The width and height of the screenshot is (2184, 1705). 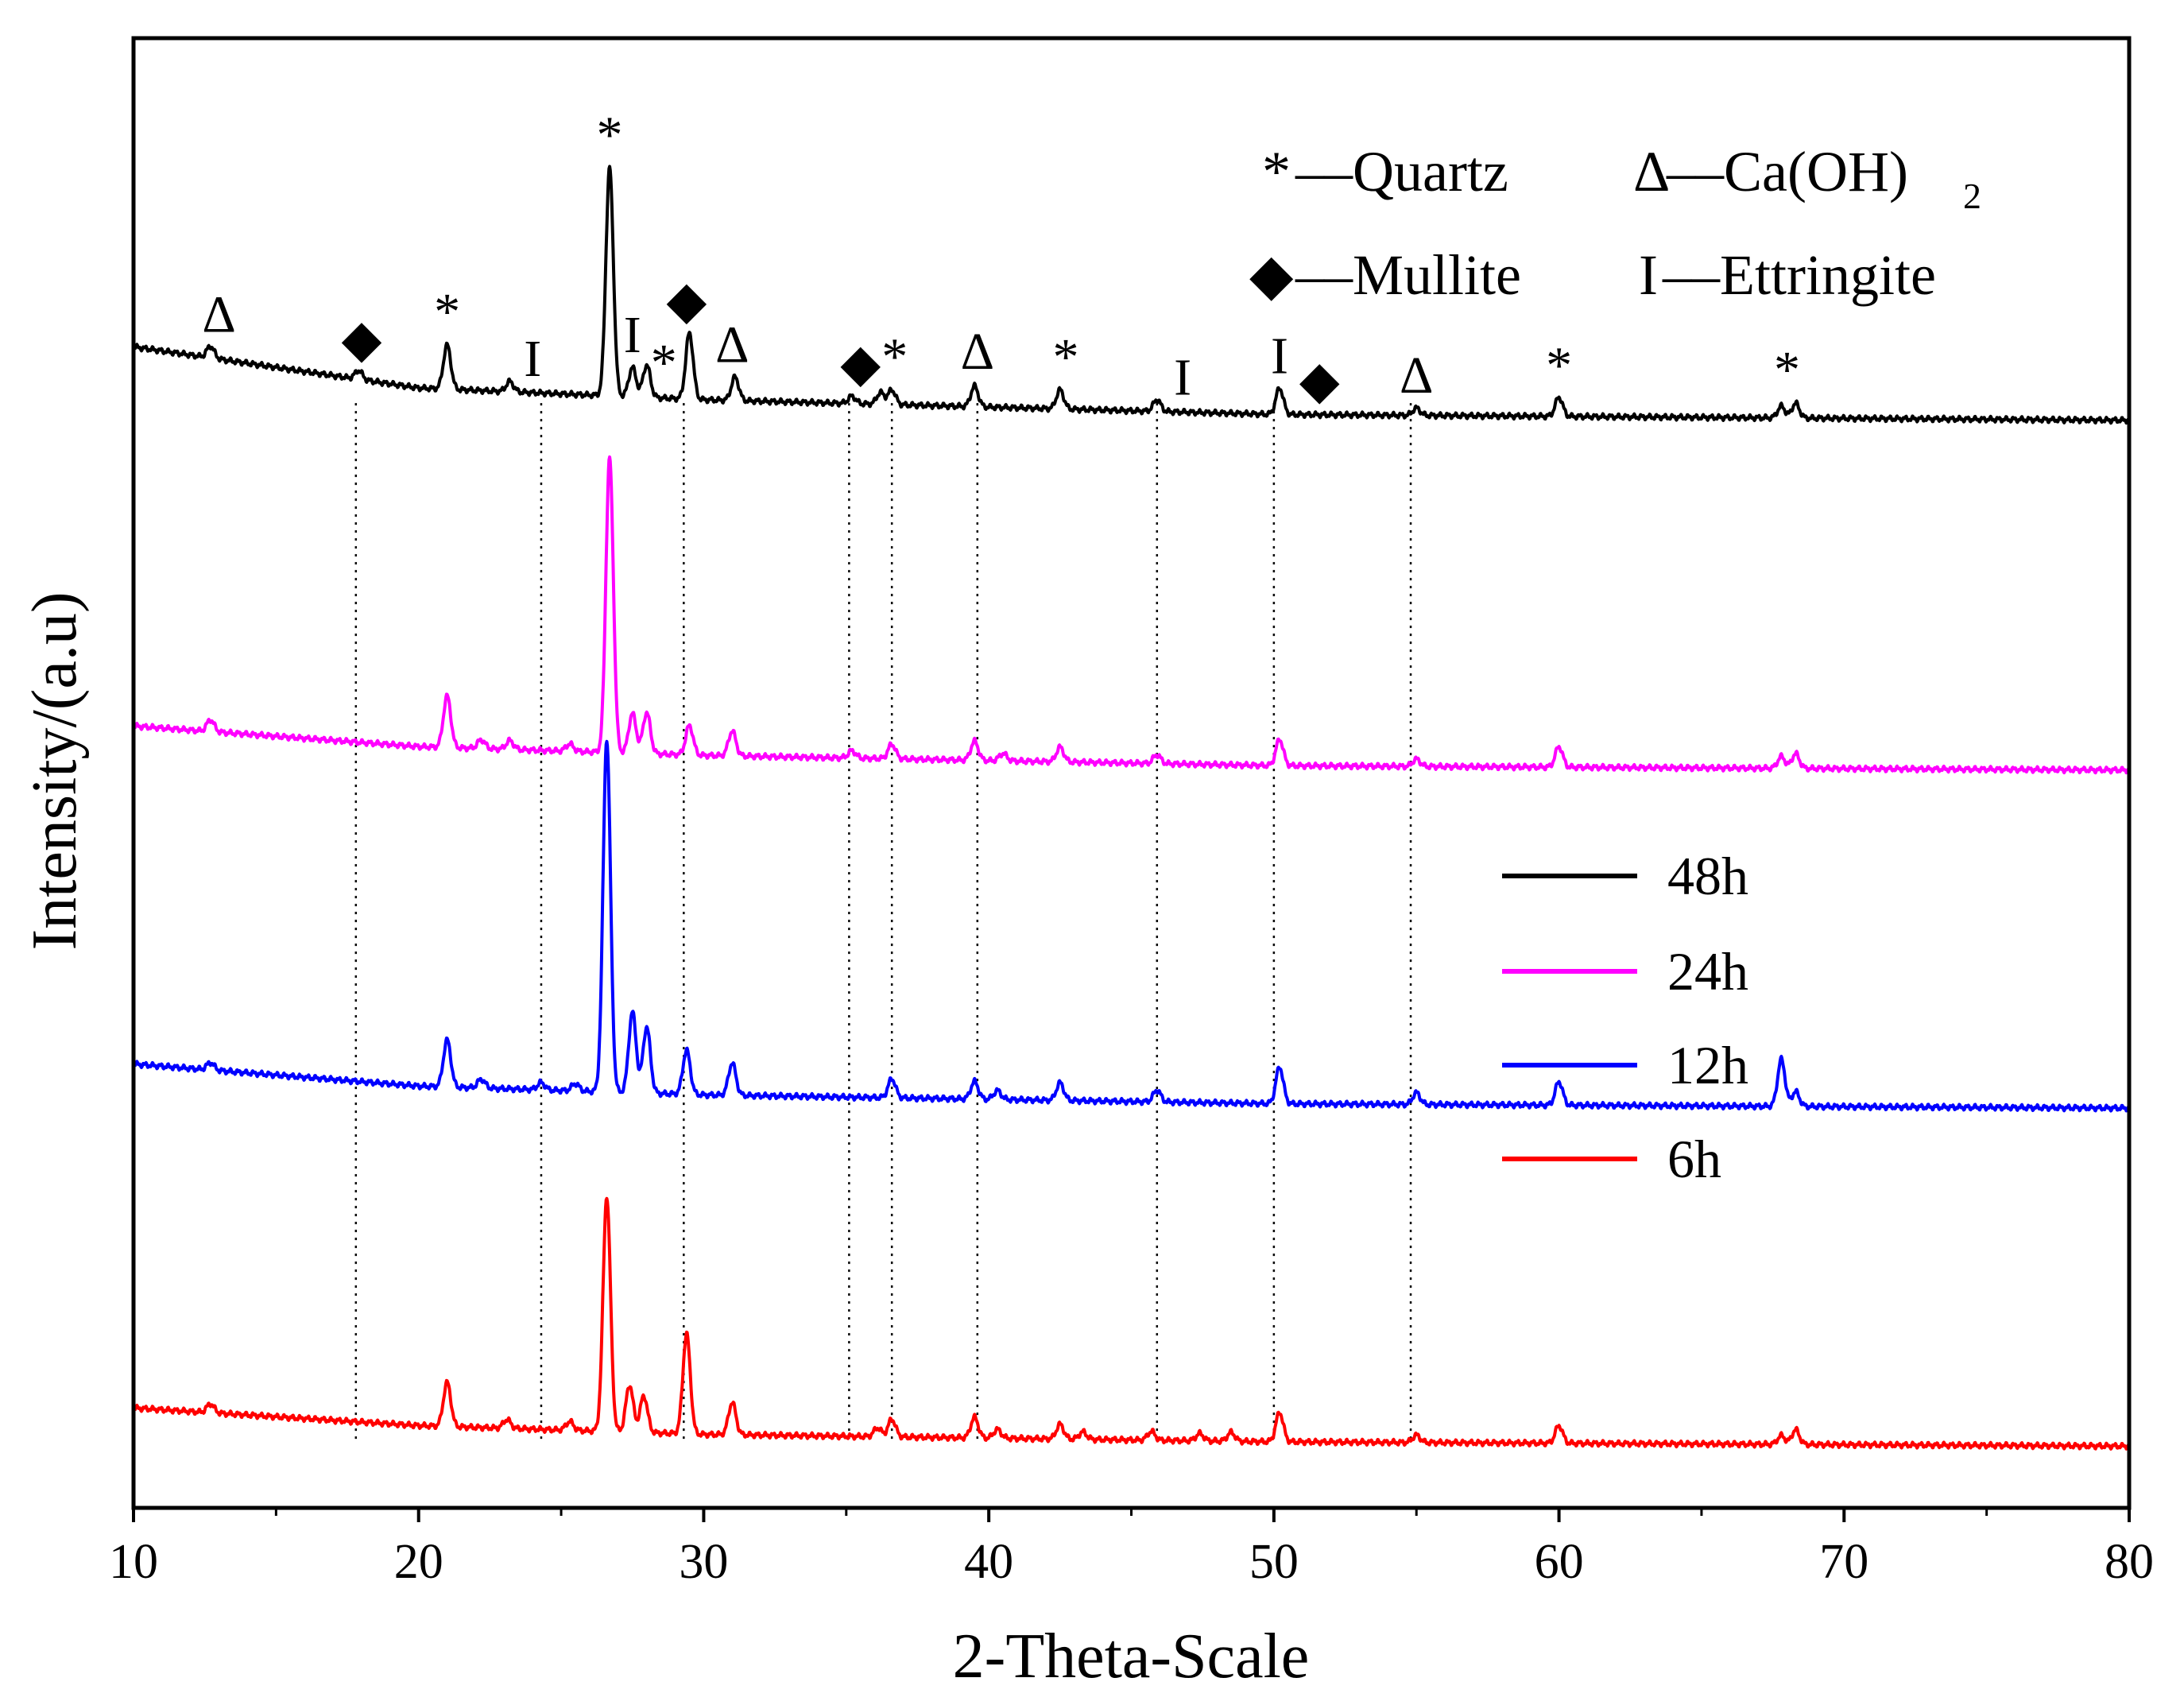 I want to click on peak-marker-9: ◆, so click(x=860, y=364).